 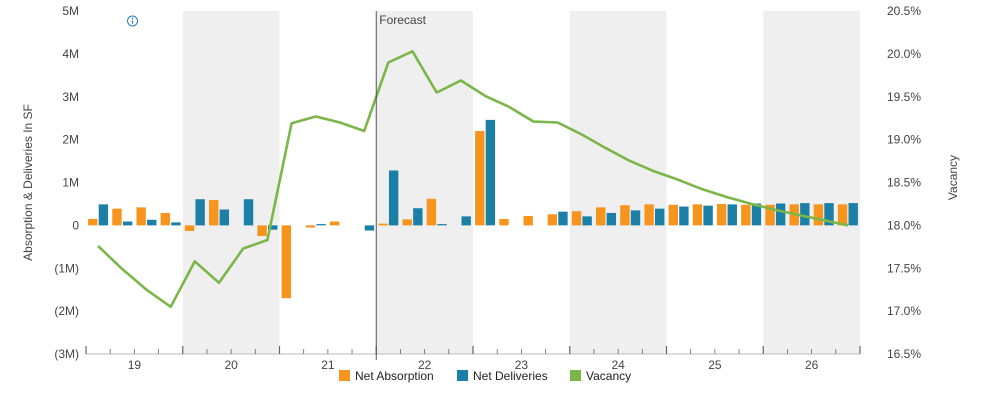 I want to click on left-axis-tick: (2M), so click(x=66, y=311).